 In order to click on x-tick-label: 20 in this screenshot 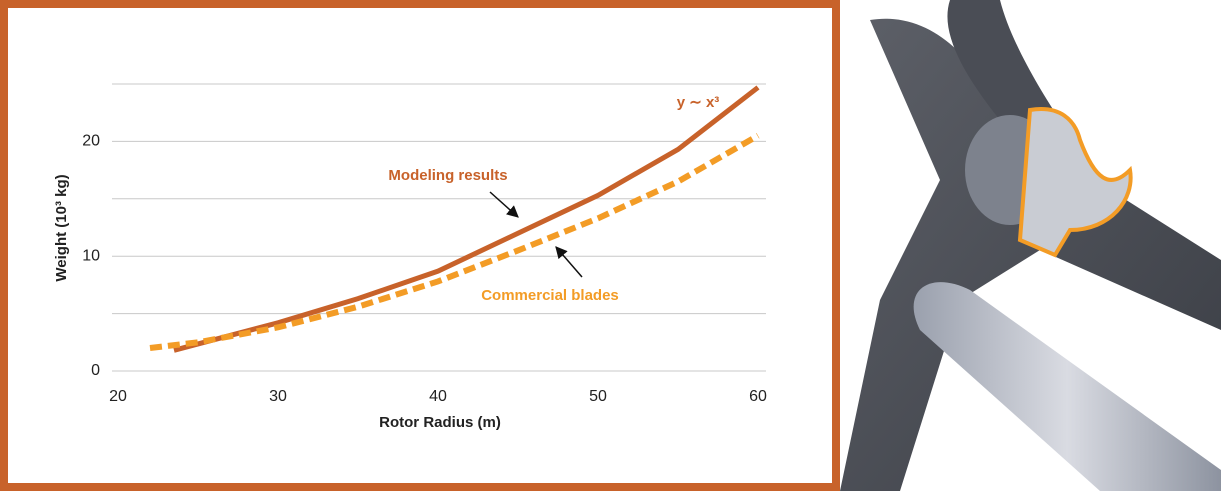, I will do `click(118, 396)`.